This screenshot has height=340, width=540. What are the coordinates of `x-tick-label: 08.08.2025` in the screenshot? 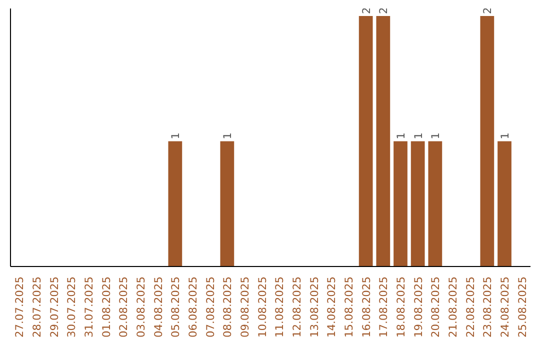 It's located at (227, 307).